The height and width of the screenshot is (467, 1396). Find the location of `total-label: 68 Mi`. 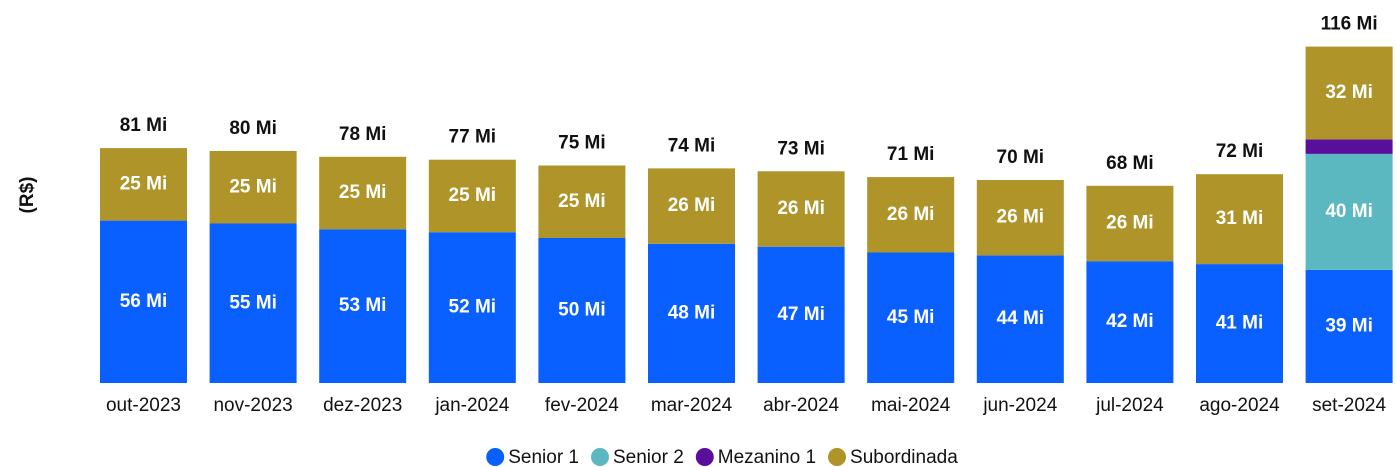

total-label: 68 Mi is located at coordinates (1130, 163).